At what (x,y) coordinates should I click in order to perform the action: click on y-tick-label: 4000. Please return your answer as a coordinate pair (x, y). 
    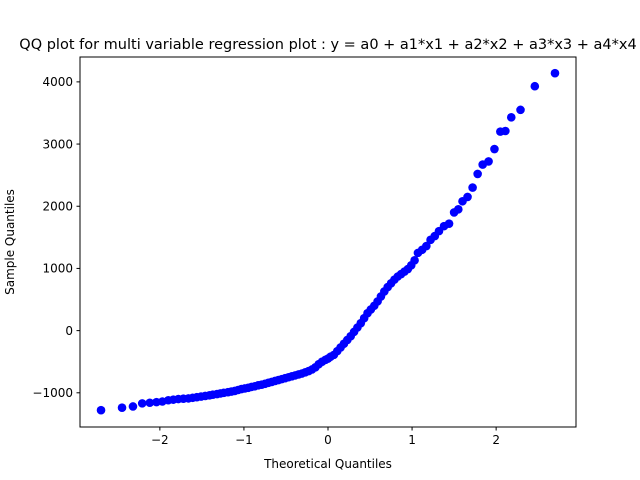
    Looking at the image, I should click on (57, 82).